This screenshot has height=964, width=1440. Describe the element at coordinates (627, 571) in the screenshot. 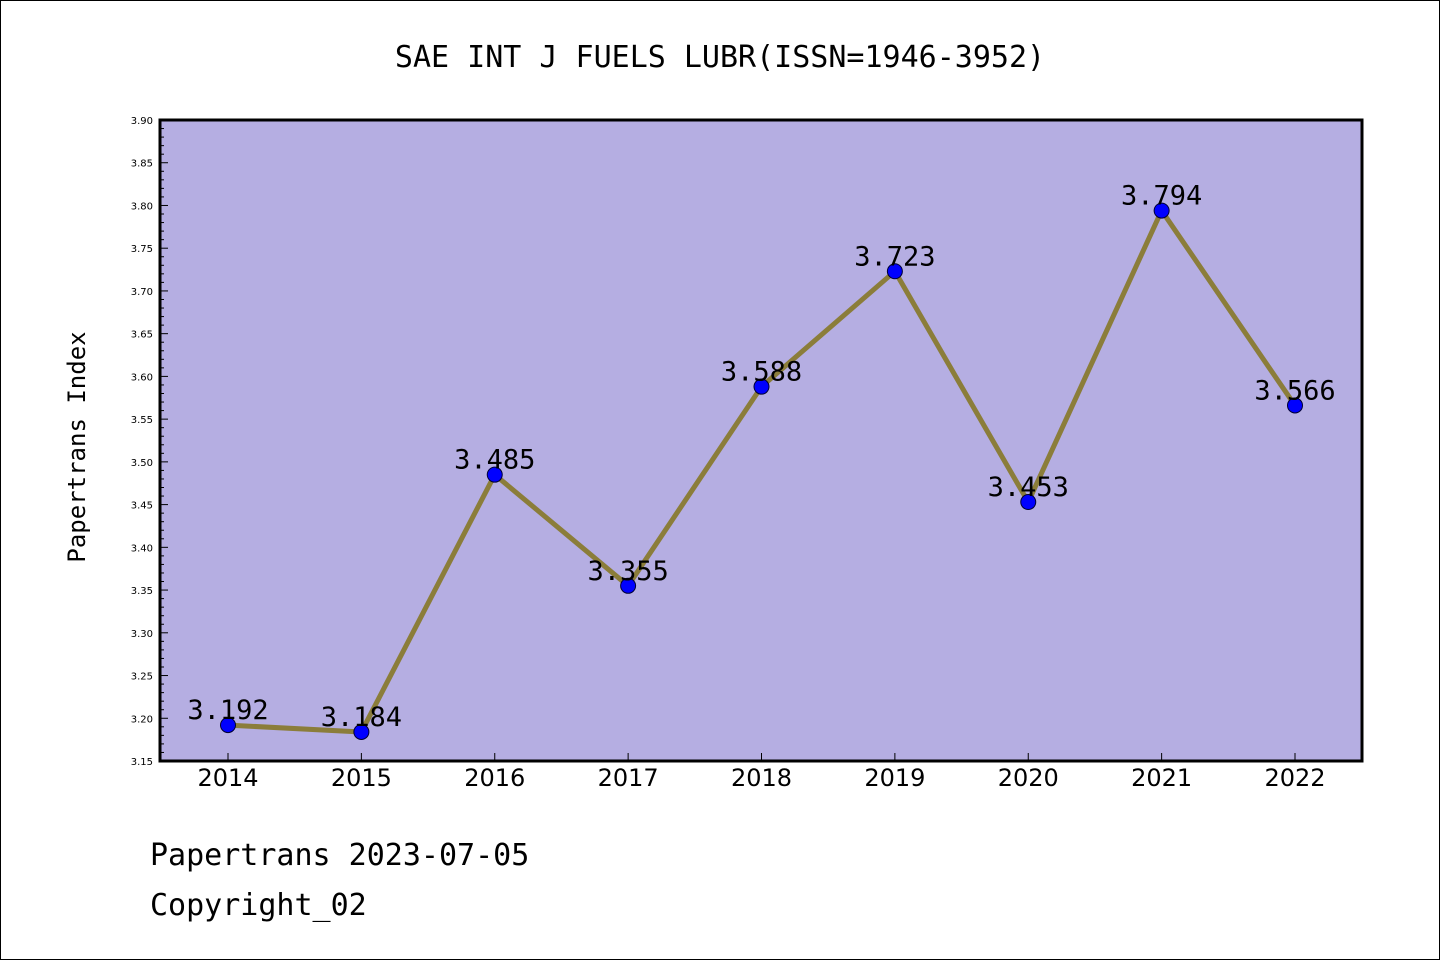

I see `data-label: 3.355` at that location.